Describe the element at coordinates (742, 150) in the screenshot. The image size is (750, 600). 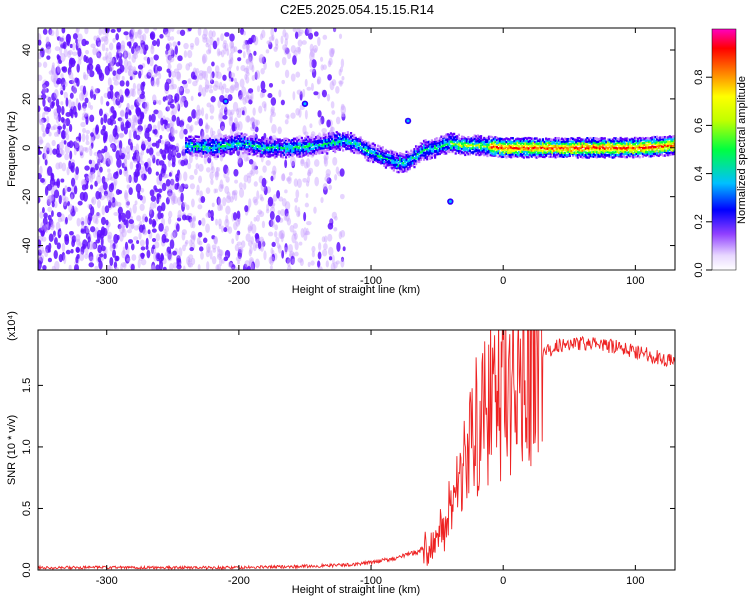
I see `colorbar-label: Normalized spectral amplitude` at that location.